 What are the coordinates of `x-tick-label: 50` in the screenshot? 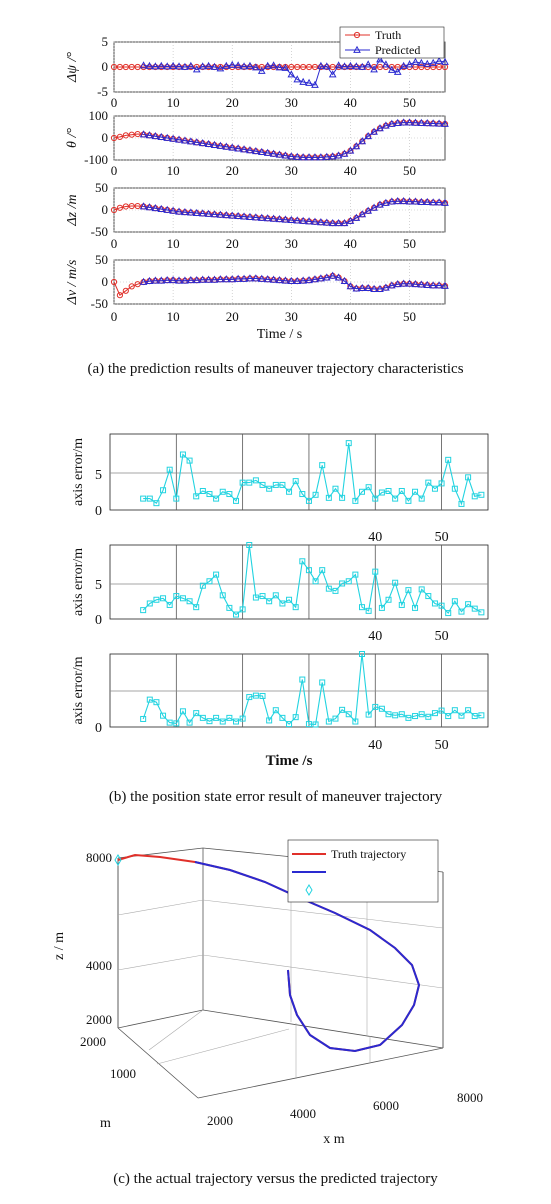 It's located at (409, 243).